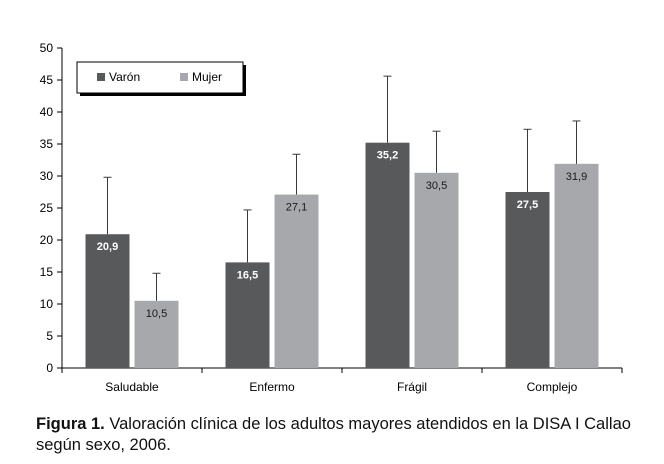 Image resolution: width=664 pixels, height=464 pixels. What do you see at coordinates (156, 314) in the screenshot?
I see `data-label: 10,5` at bounding box center [156, 314].